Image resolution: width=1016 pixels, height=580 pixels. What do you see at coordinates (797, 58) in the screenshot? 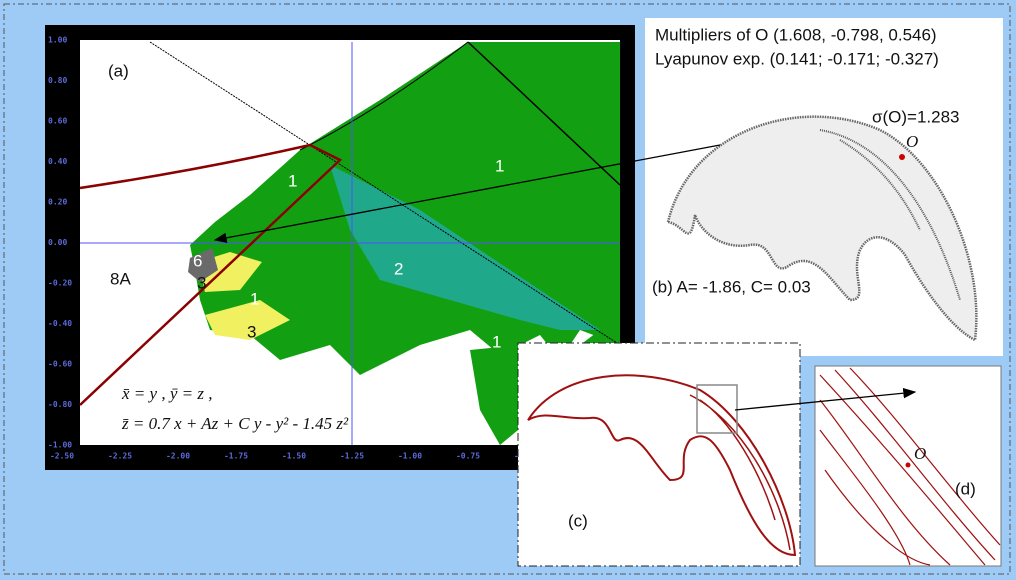
I see `lyapunov: Lyapunov exp. (0.141; -0.171; -0.327)` at bounding box center [797, 58].